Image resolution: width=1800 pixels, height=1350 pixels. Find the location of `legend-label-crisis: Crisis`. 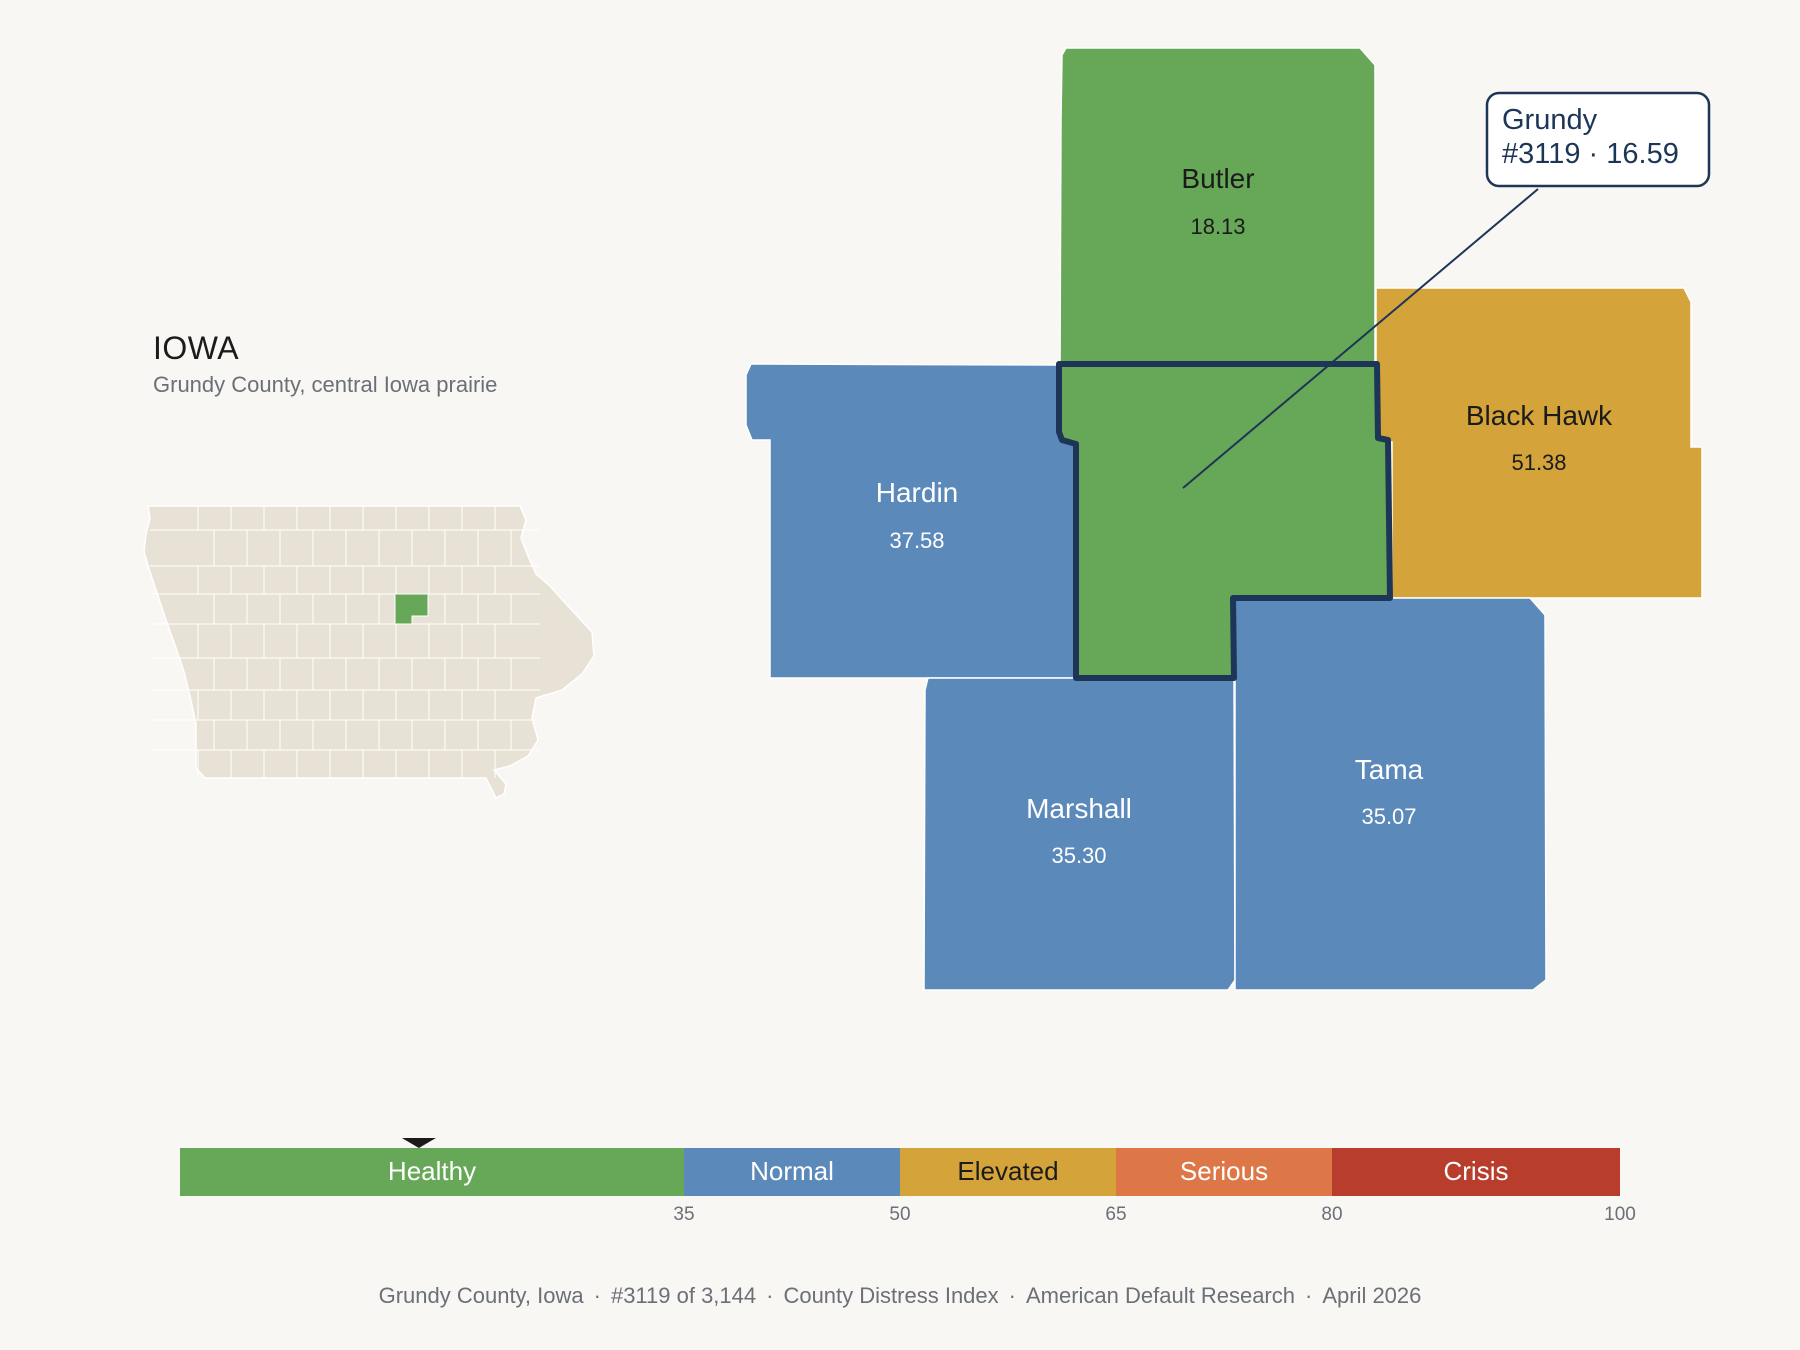

legend-label-crisis: Crisis is located at coordinates (1476, 1171).